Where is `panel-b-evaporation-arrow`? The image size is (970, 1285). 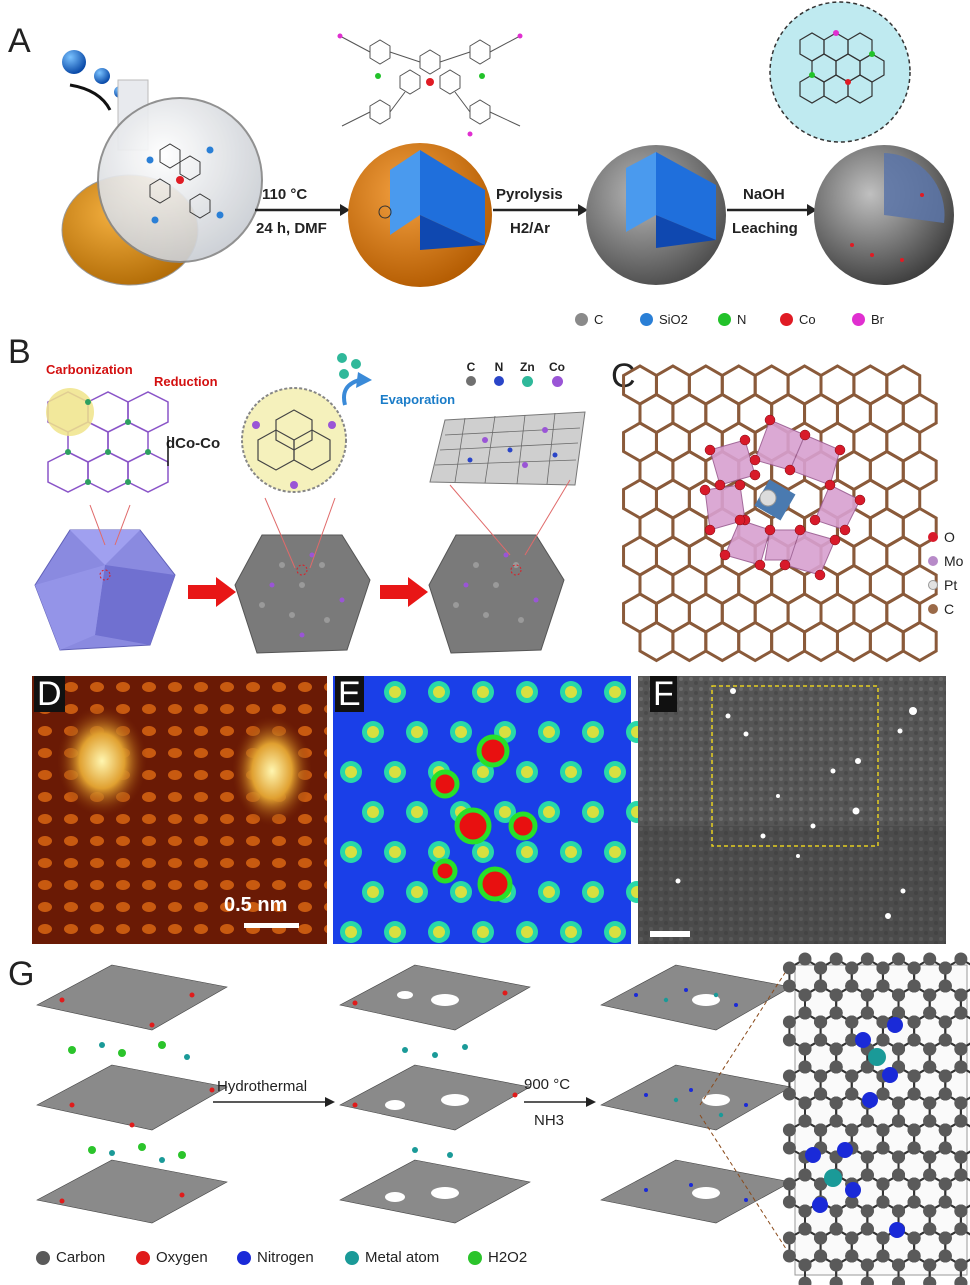
panel-b-evaporation-arrow is located at coordinates (354, 379).